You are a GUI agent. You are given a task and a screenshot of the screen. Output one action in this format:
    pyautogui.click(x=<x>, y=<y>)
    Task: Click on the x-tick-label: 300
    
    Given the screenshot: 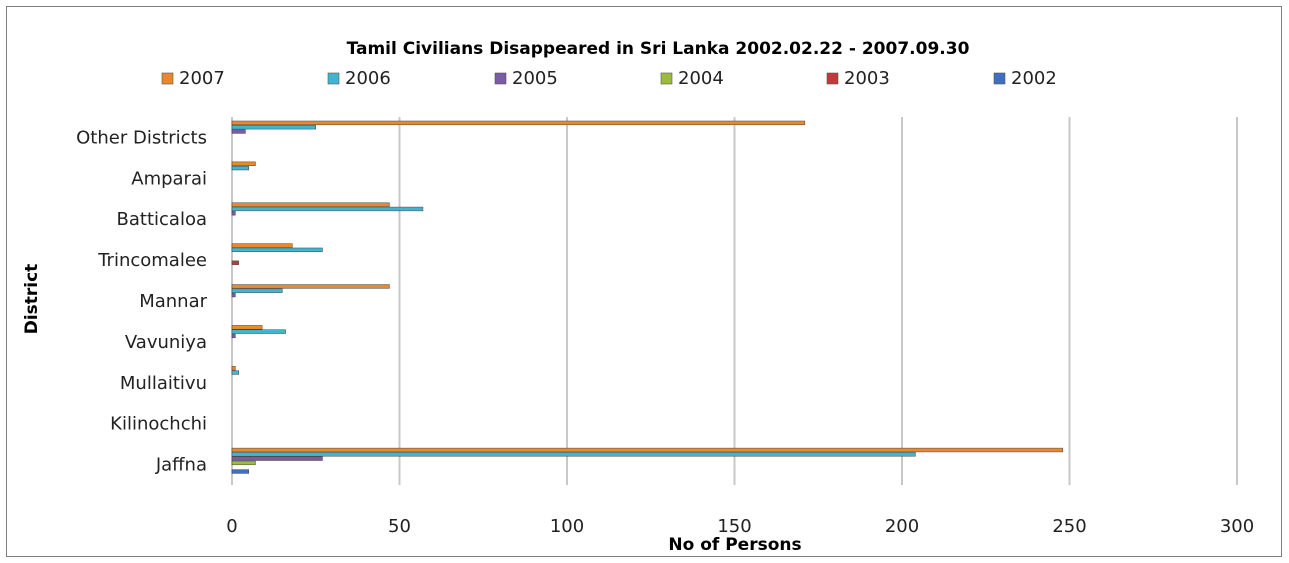 What is the action you would take?
    pyautogui.click(x=1237, y=526)
    